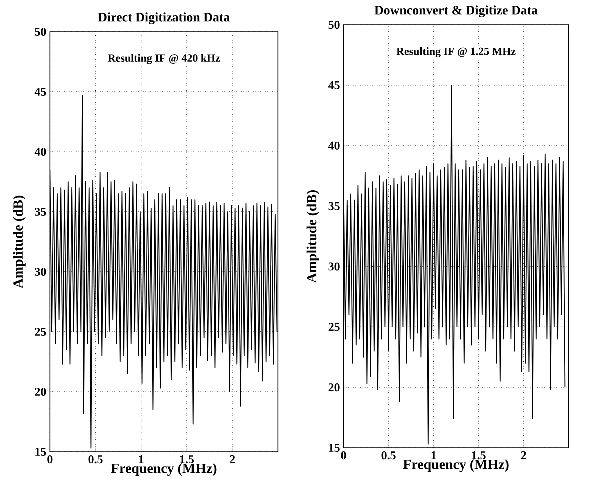  Describe the element at coordinates (456, 12) in the screenshot. I see `chart-title: Downconvert & Digitize Data` at that location.